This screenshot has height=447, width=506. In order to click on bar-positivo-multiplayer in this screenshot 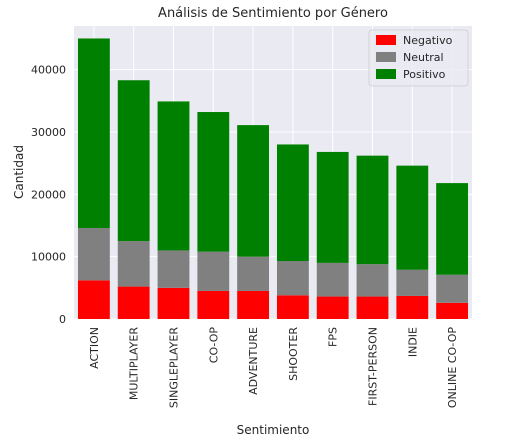, I will do `click(133, 161)`.